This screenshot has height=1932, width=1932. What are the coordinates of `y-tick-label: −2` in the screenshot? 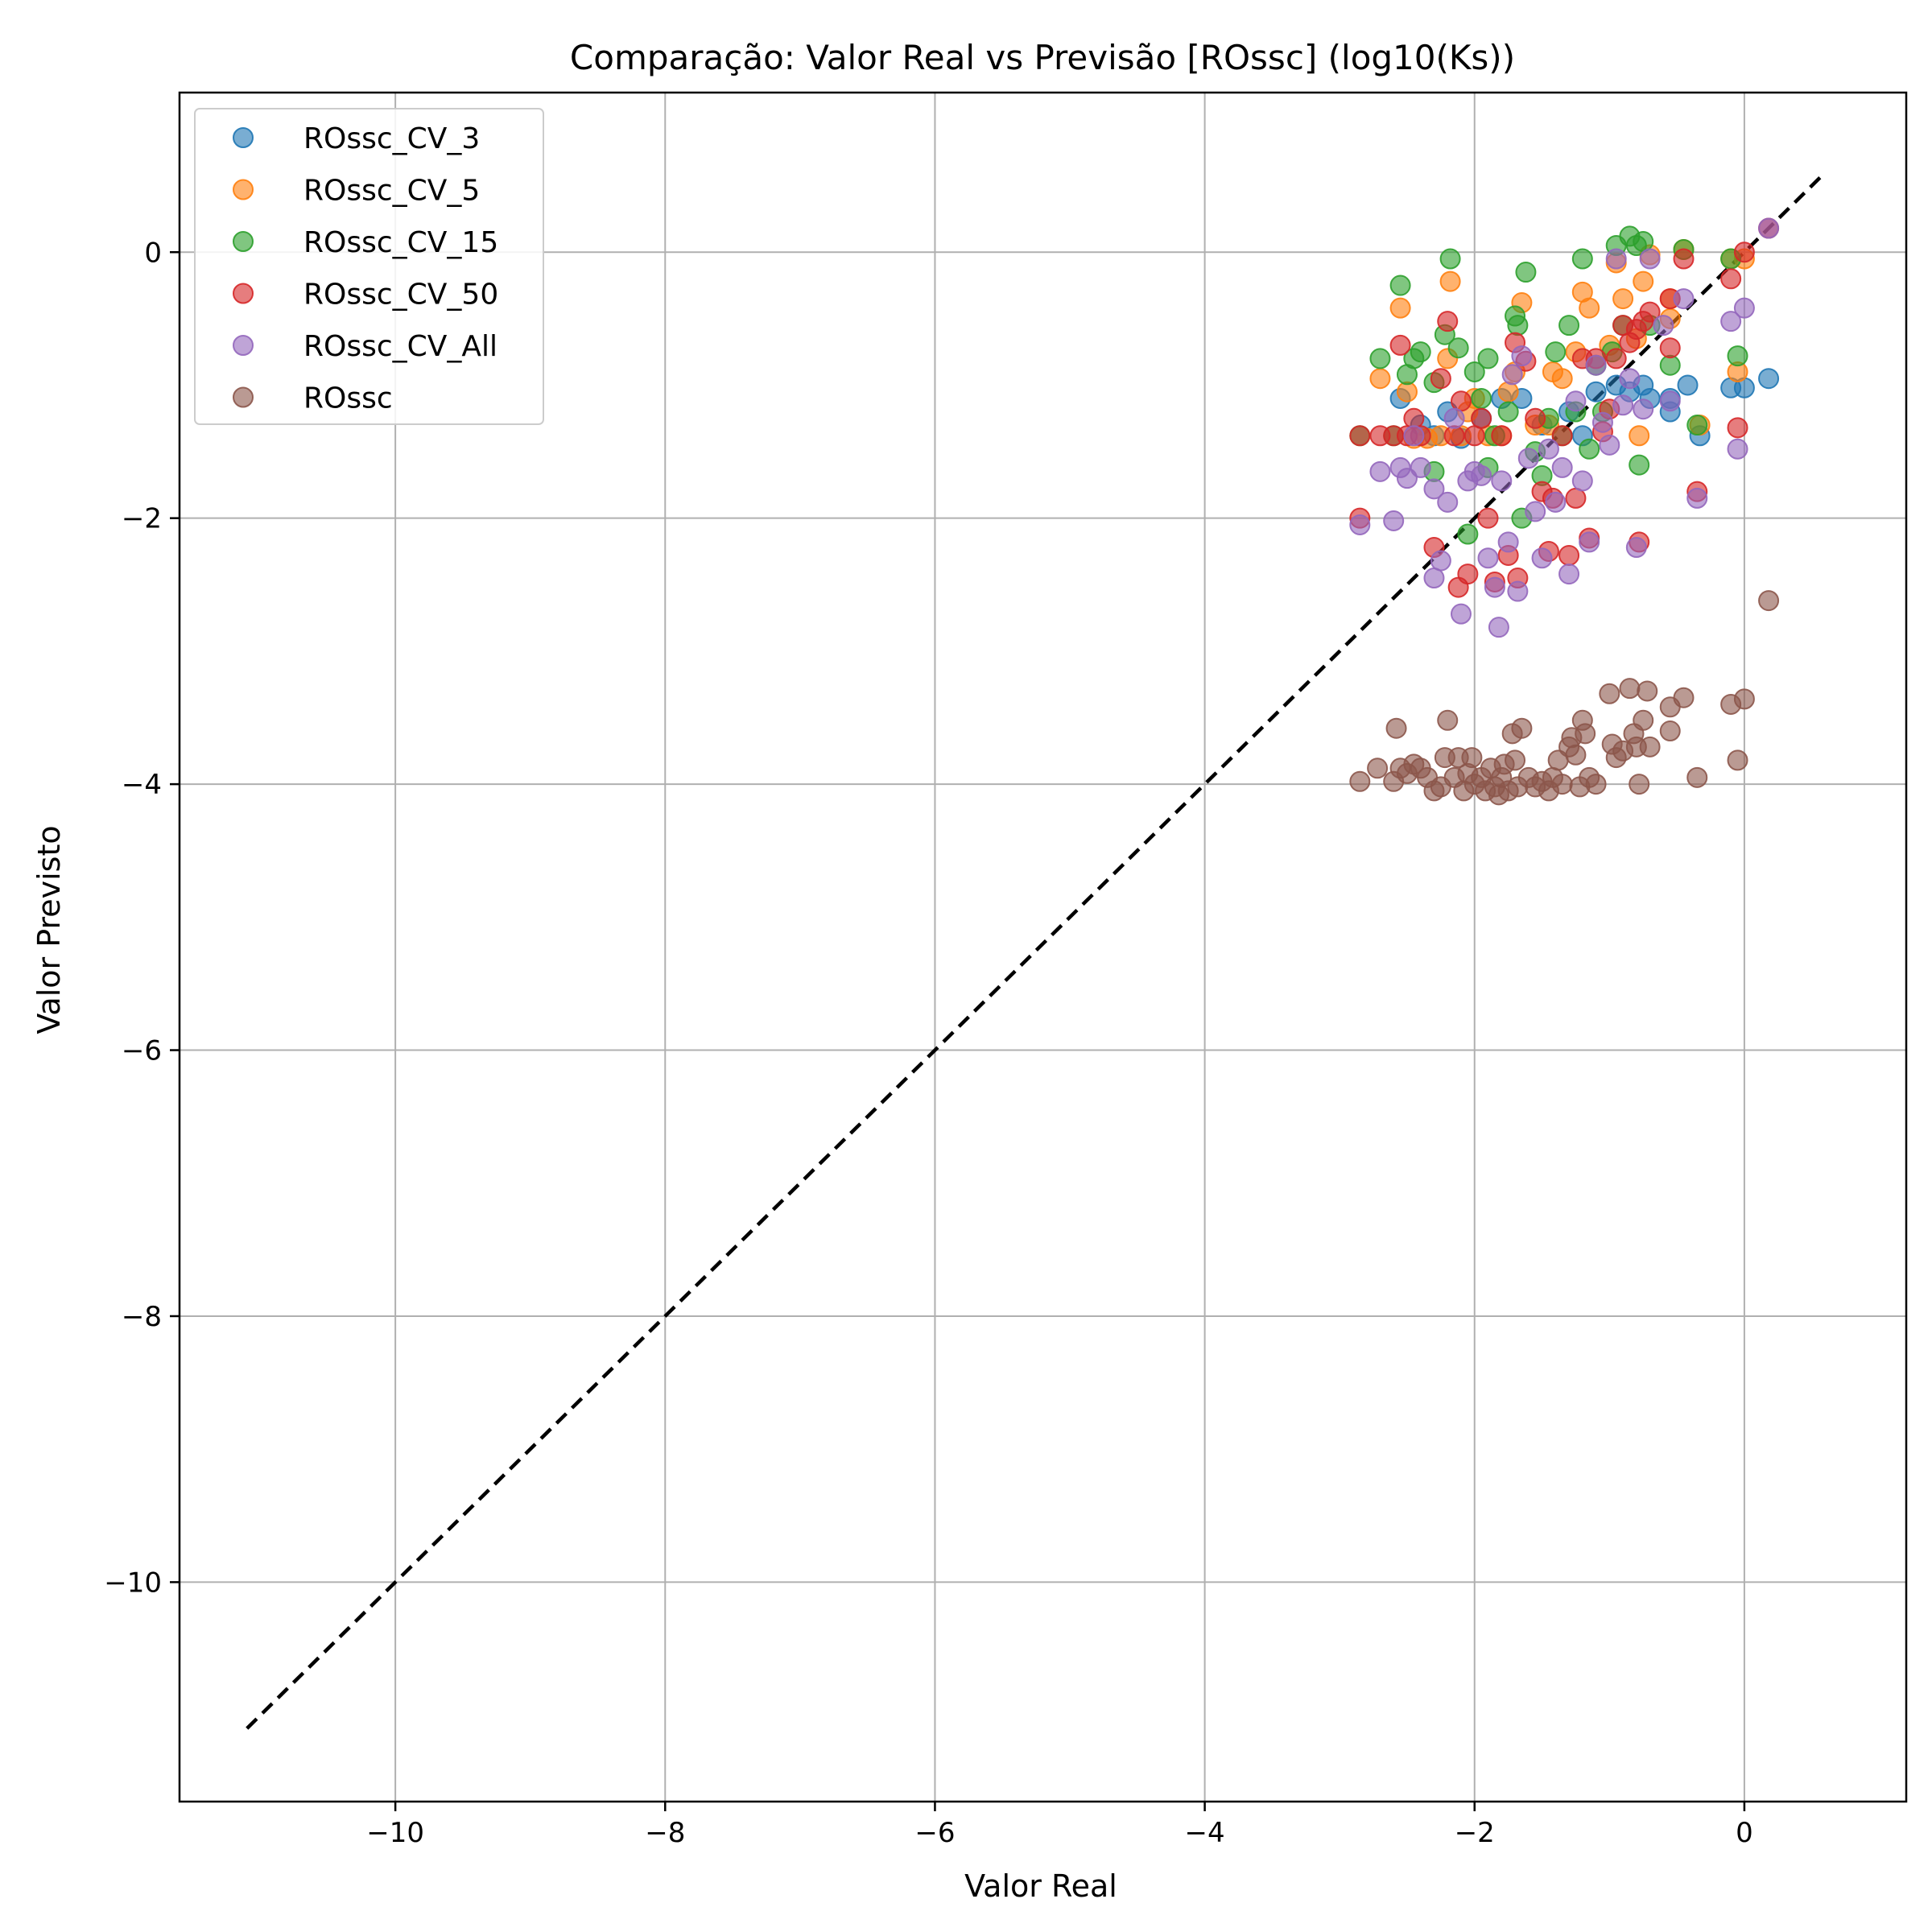 It's located at (142, 519).